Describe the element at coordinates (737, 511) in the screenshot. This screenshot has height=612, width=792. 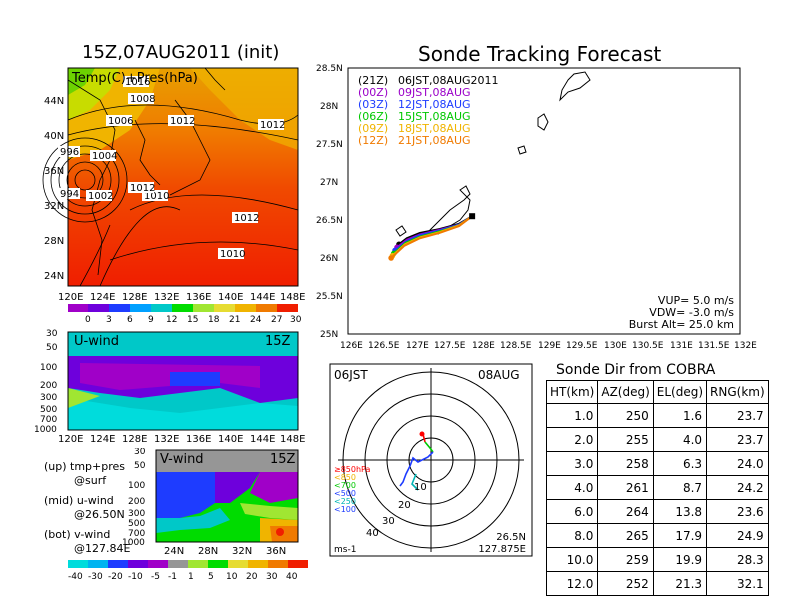
I see `table-cell: 23.6` at that location.